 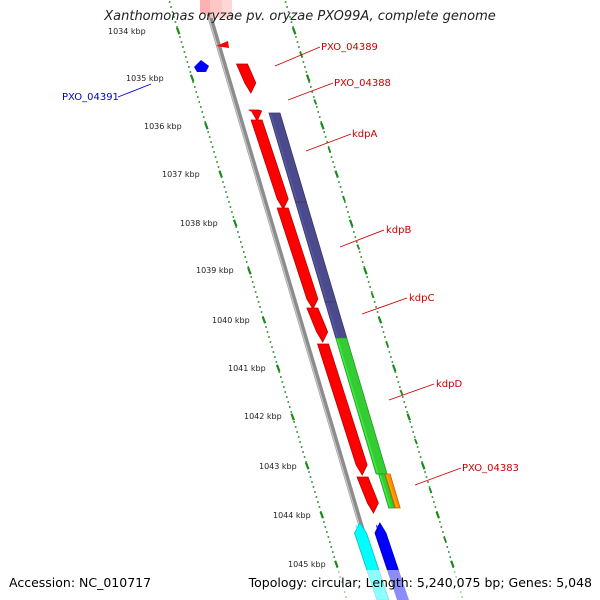 What do you see at coordinates (199, 223) in the screenshot?
I see `tick-label: 1038 kbp` at bounding box center [199, 223].